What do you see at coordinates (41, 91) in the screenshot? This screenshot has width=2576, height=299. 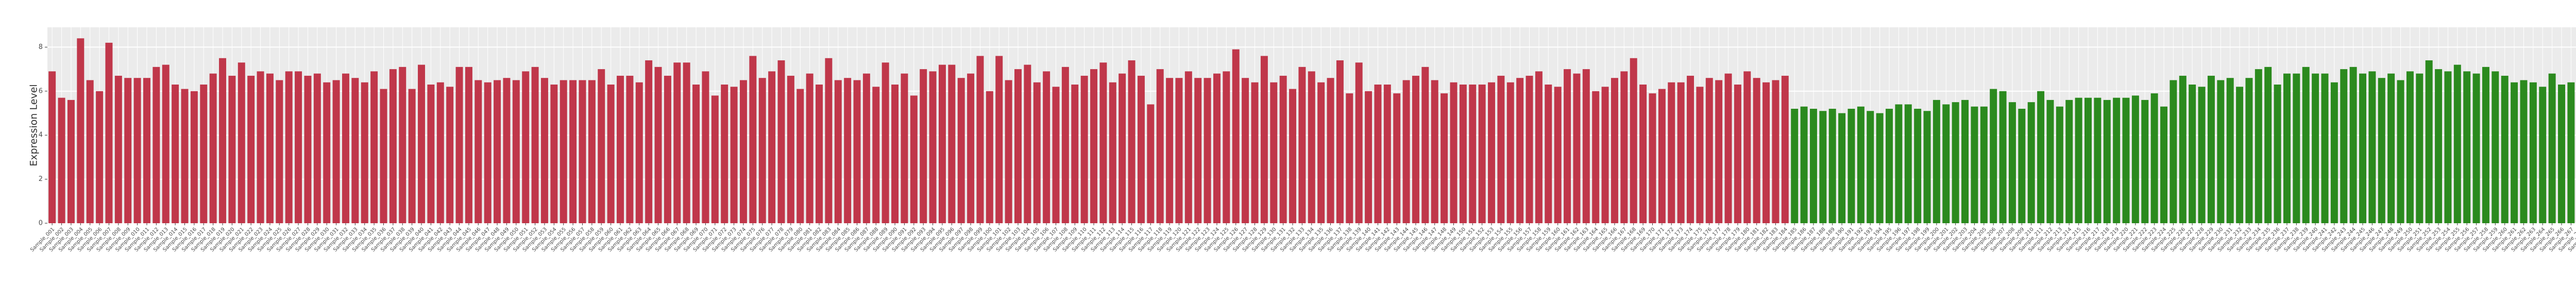 I see `y-tick-label: 6` at bounding box center [41, 91].